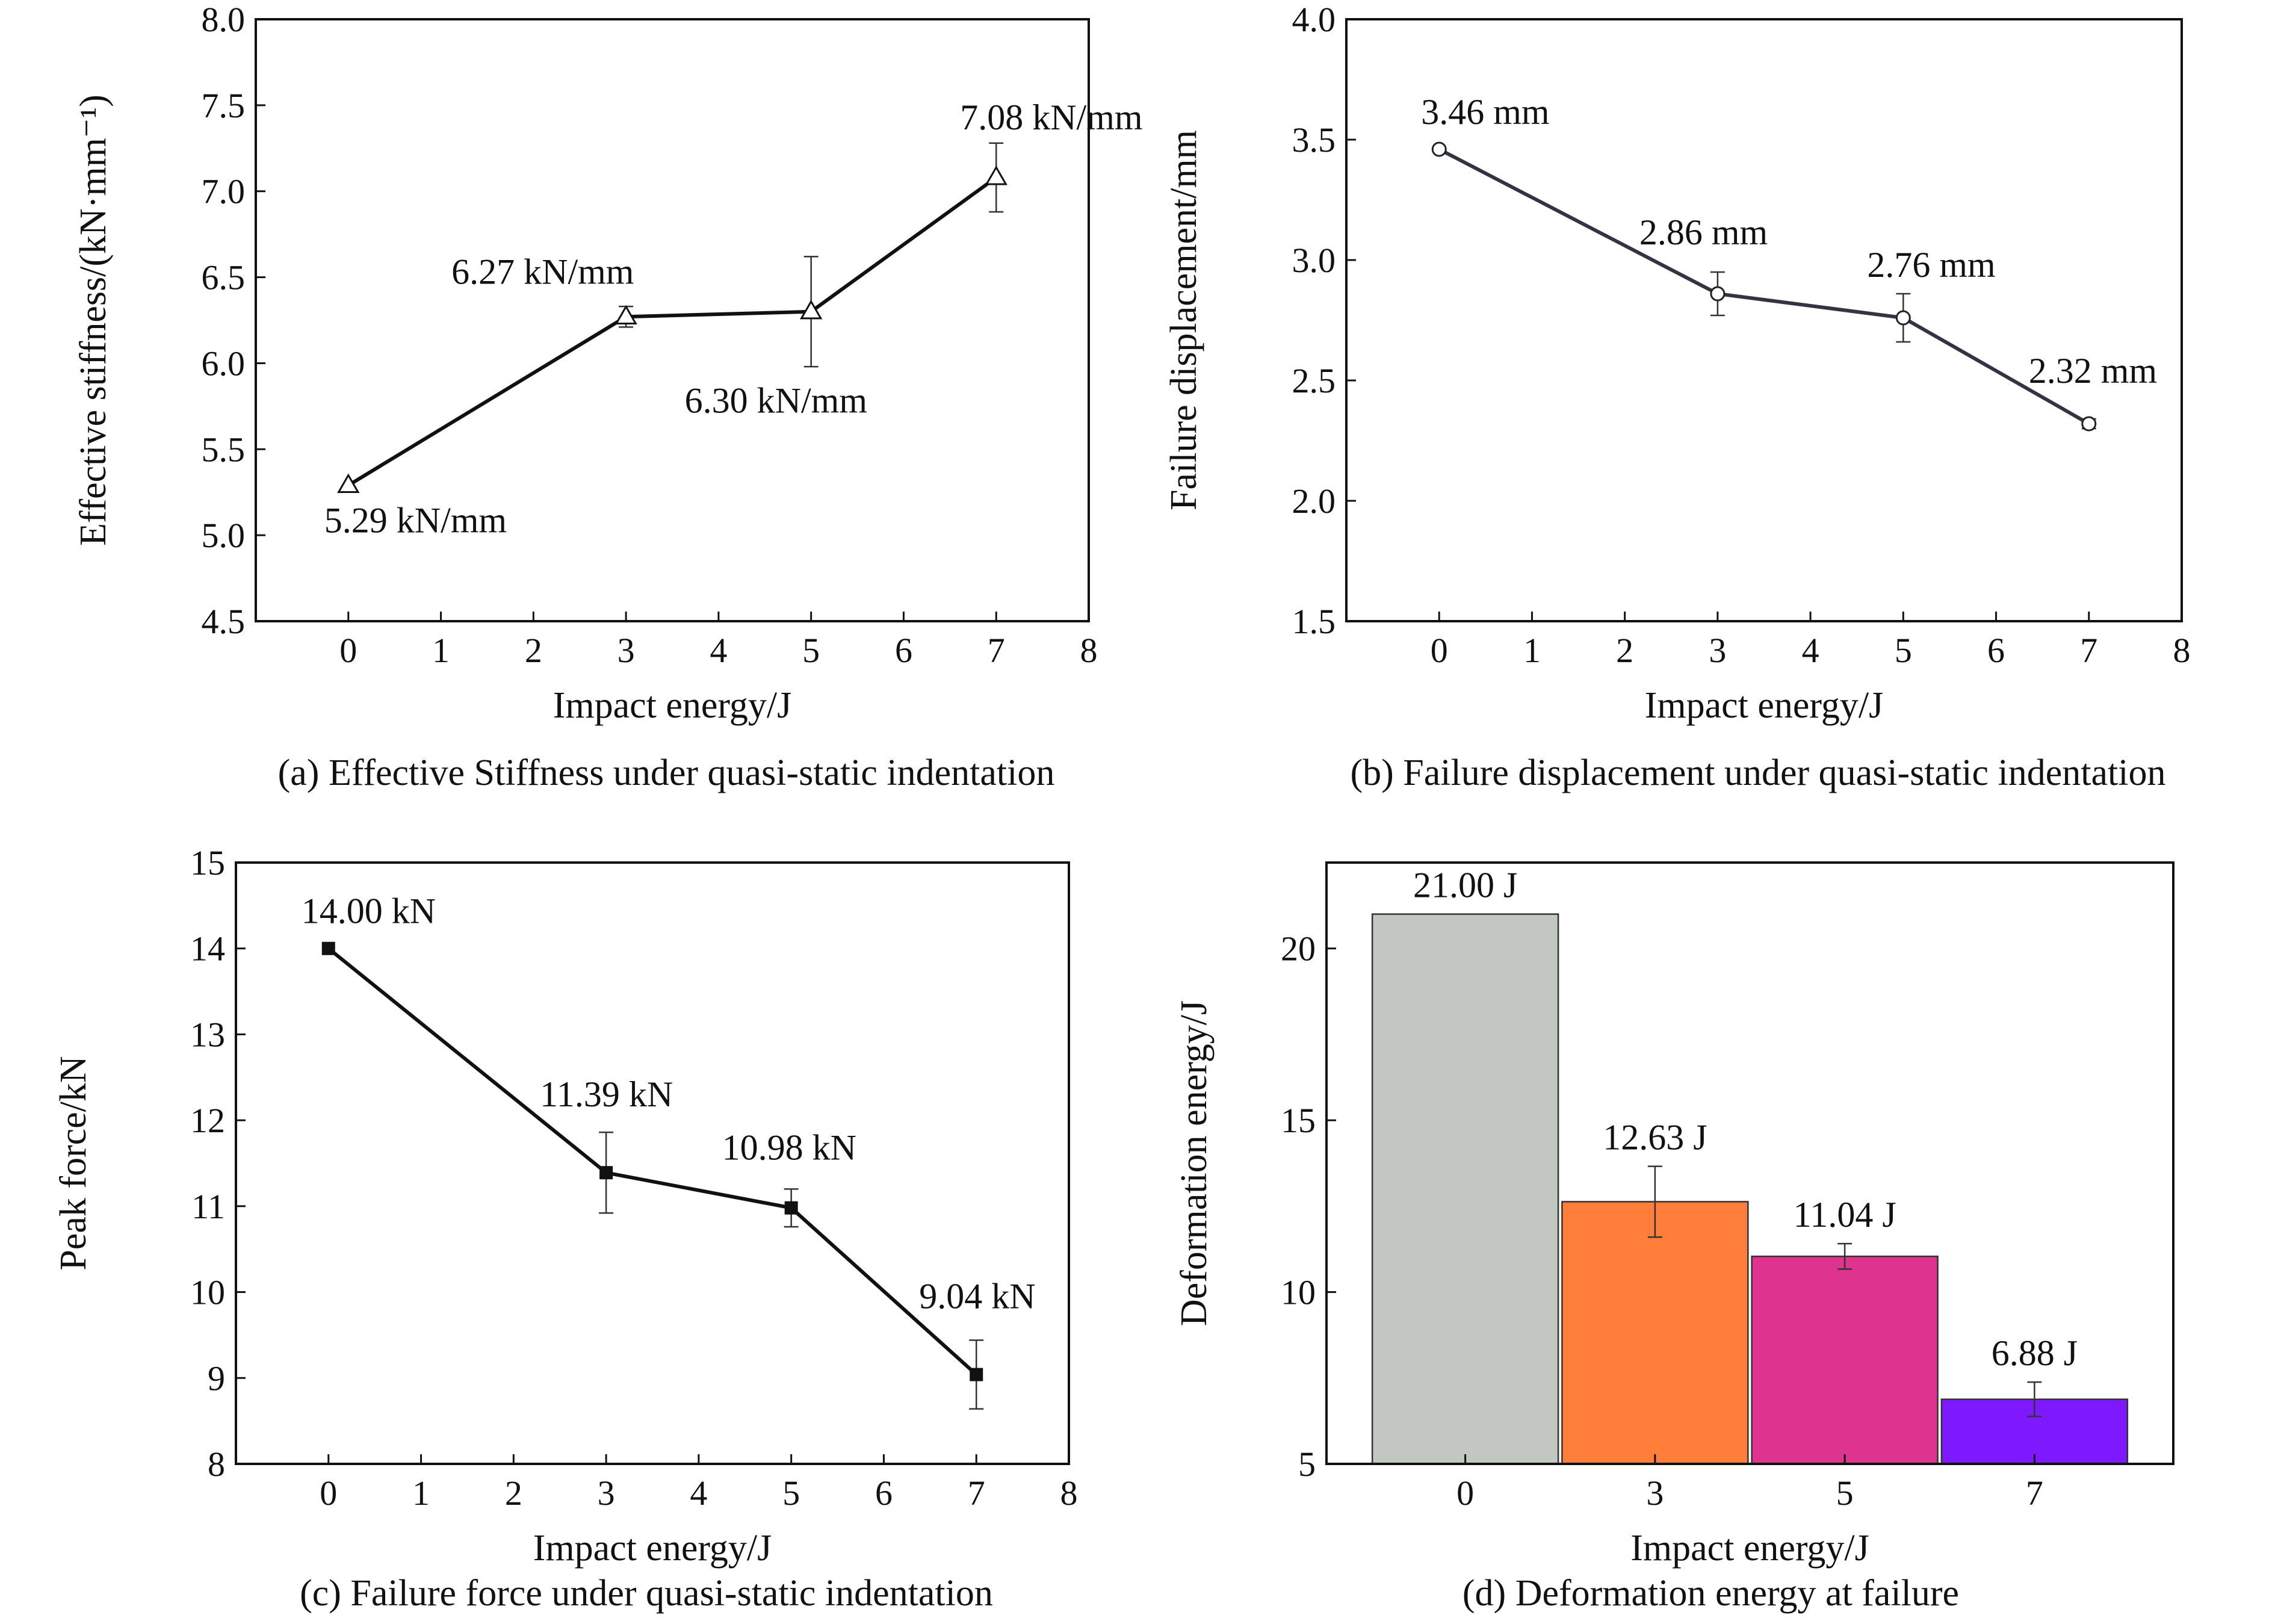 The height and width of the screenshot is (1624, 2275). Describe the element at coordinates (207, 1034) in the screenshot. I see `y-tick-label: 13` at that location.